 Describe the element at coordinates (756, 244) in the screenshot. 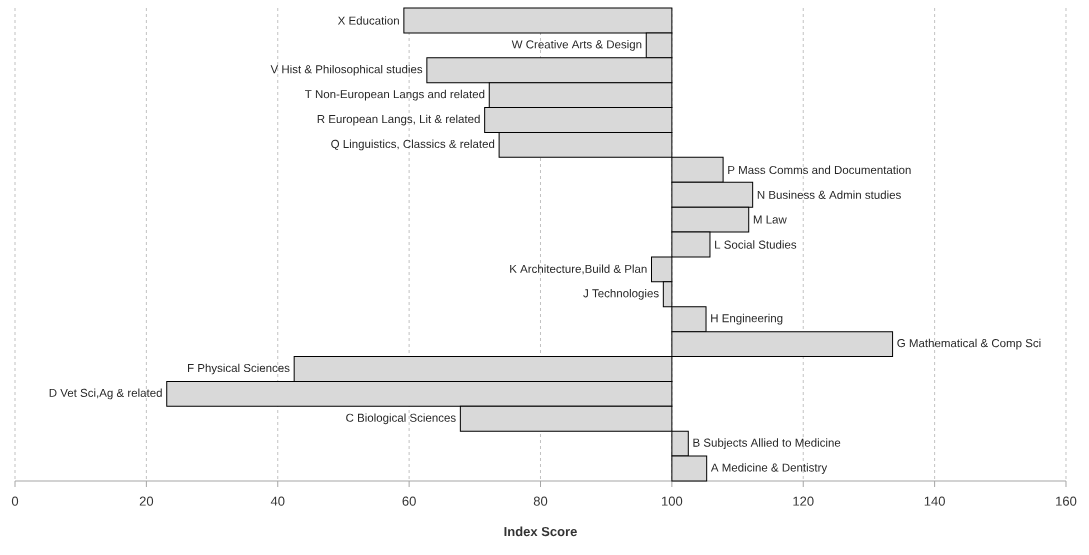

I see `y-tick-label: L Social Studies` at that location.